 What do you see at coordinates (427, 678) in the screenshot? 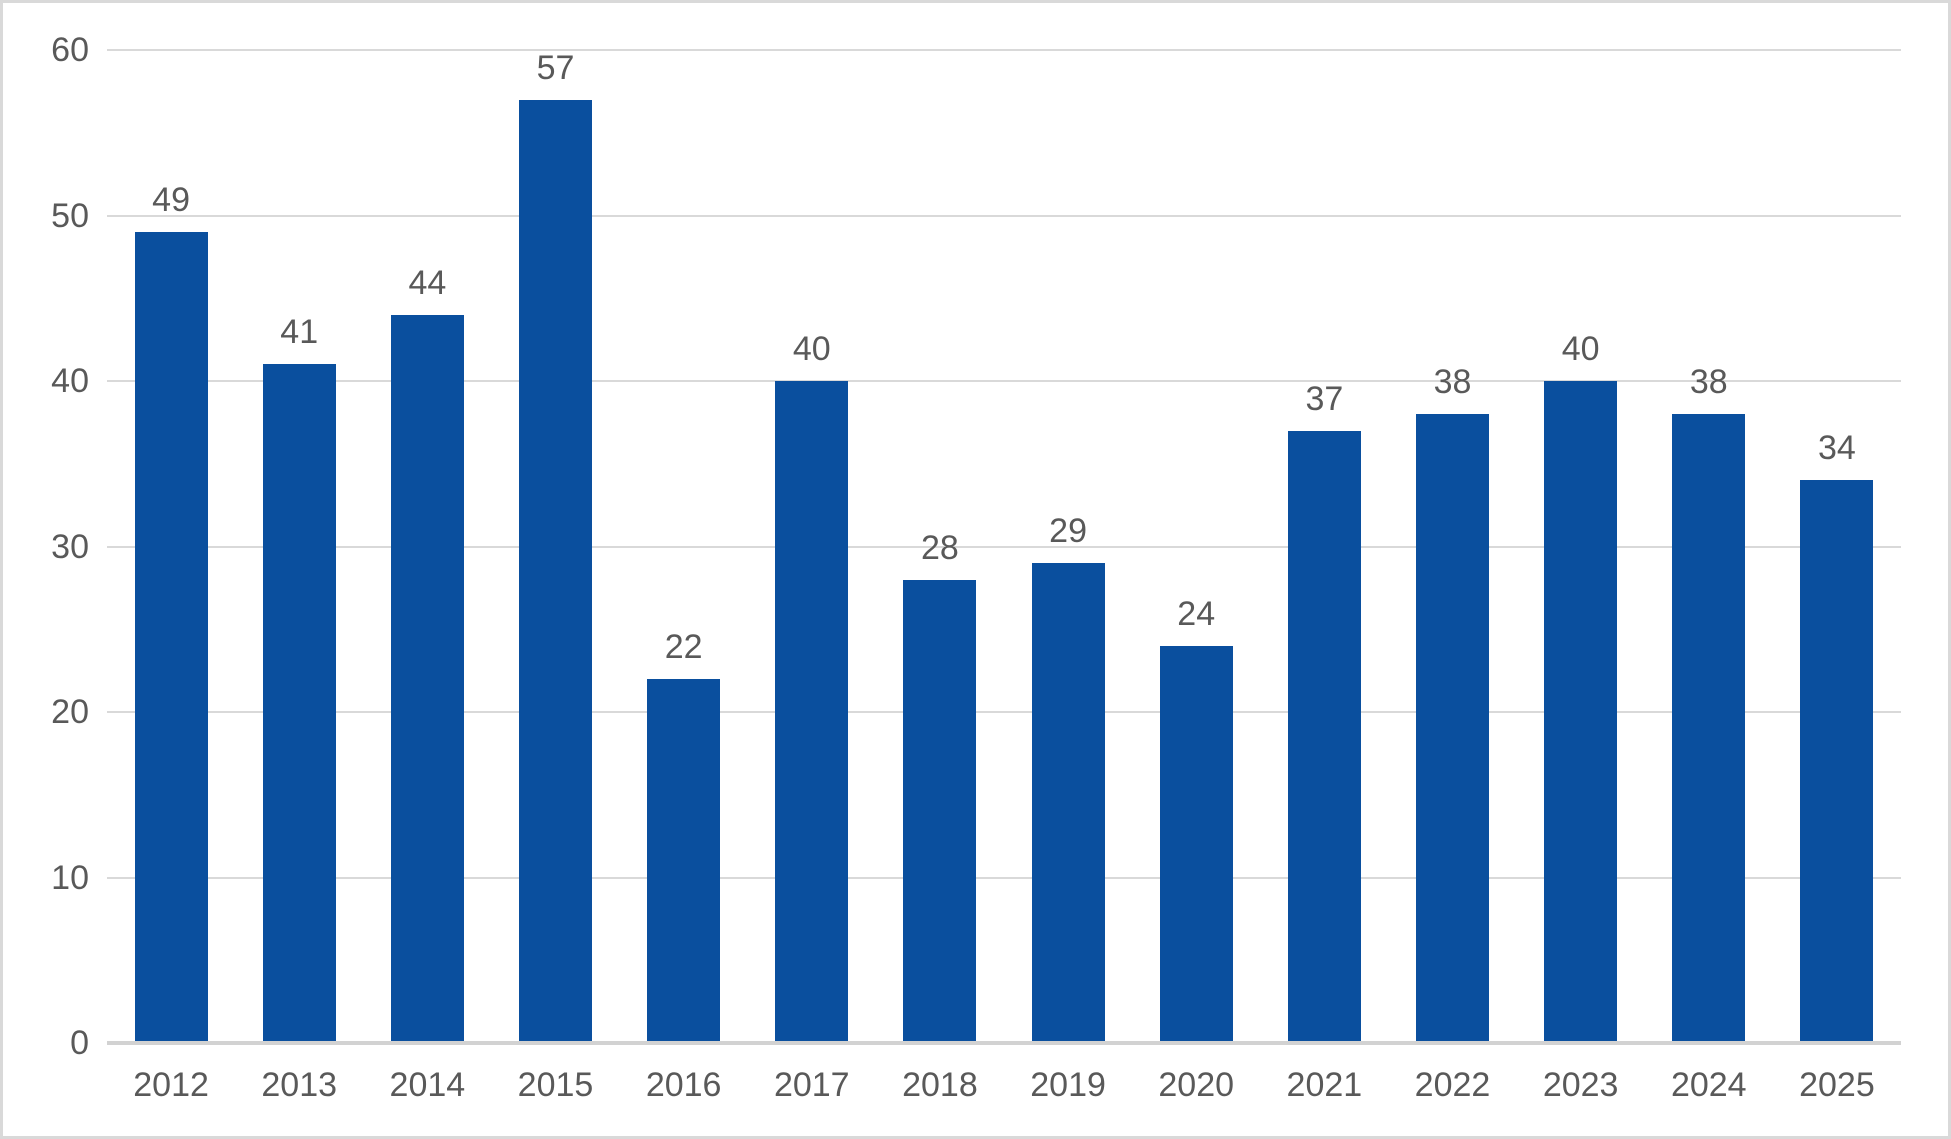
I see `bar-2014` at bounding box center [427, 678].